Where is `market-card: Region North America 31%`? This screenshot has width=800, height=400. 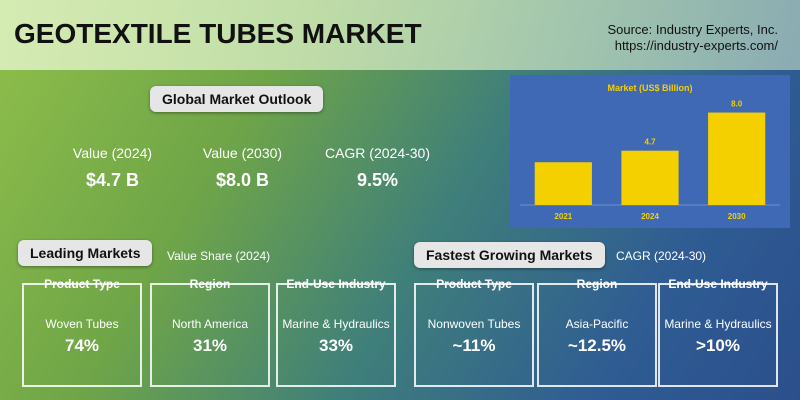
market-card: Region North America 31% is located at coordinates (210, 332).